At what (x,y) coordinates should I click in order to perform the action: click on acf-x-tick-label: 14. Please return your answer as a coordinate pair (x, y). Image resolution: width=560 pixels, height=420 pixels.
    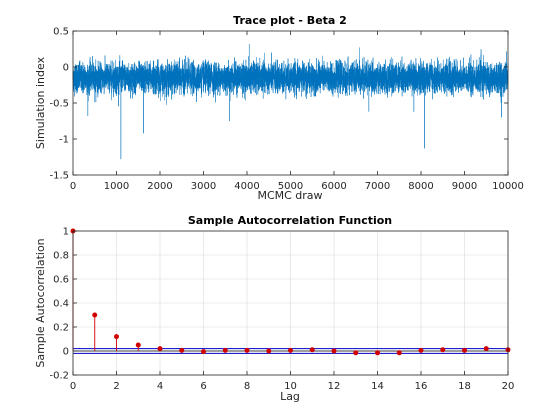
    Looking at the image, I should click on (377, 386).